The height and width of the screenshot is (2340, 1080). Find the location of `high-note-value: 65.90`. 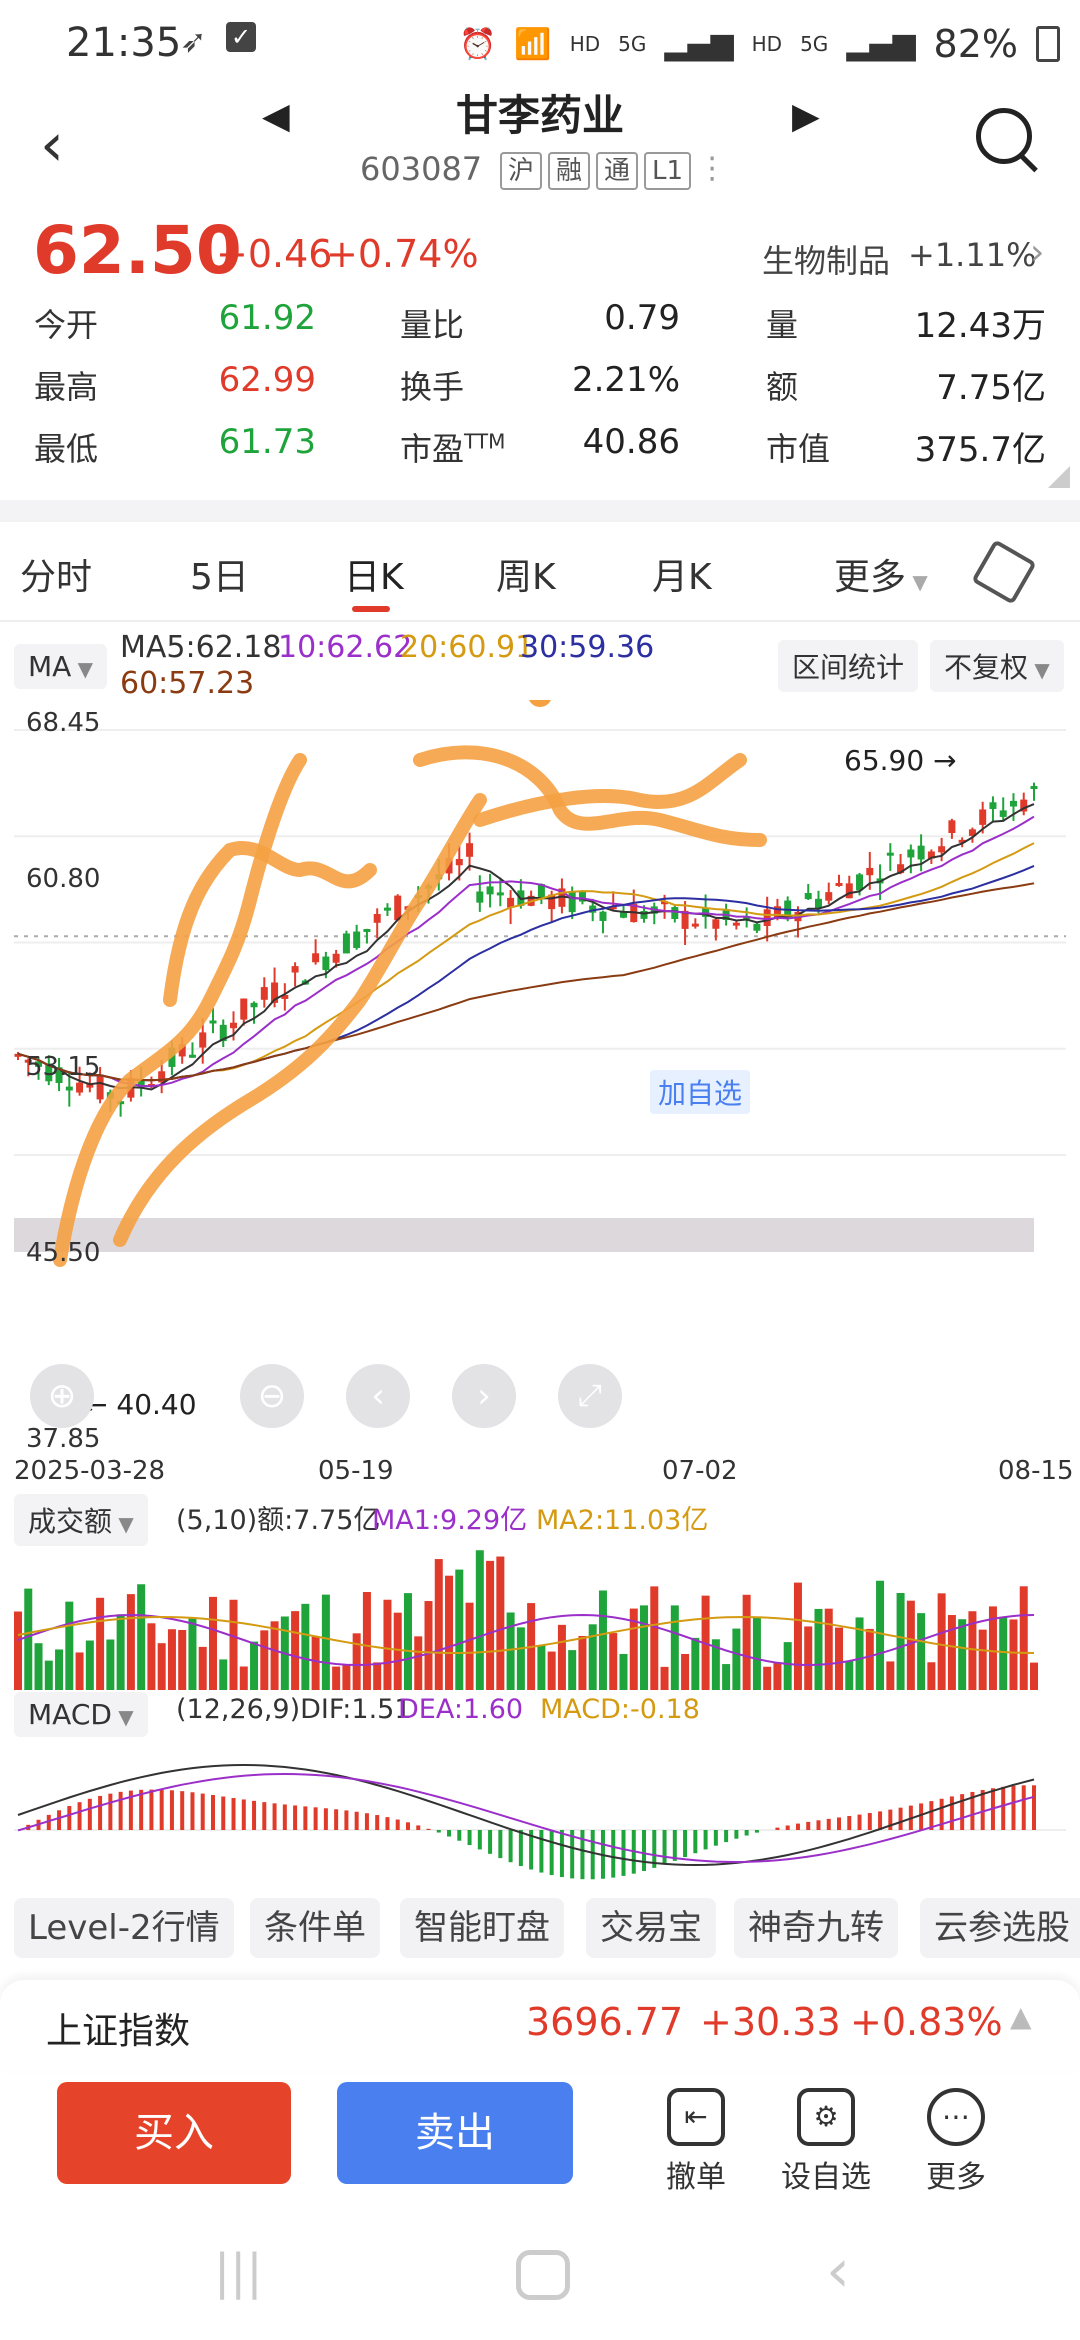

high-note-value: 65.90 is located at coordinates (884, 760).